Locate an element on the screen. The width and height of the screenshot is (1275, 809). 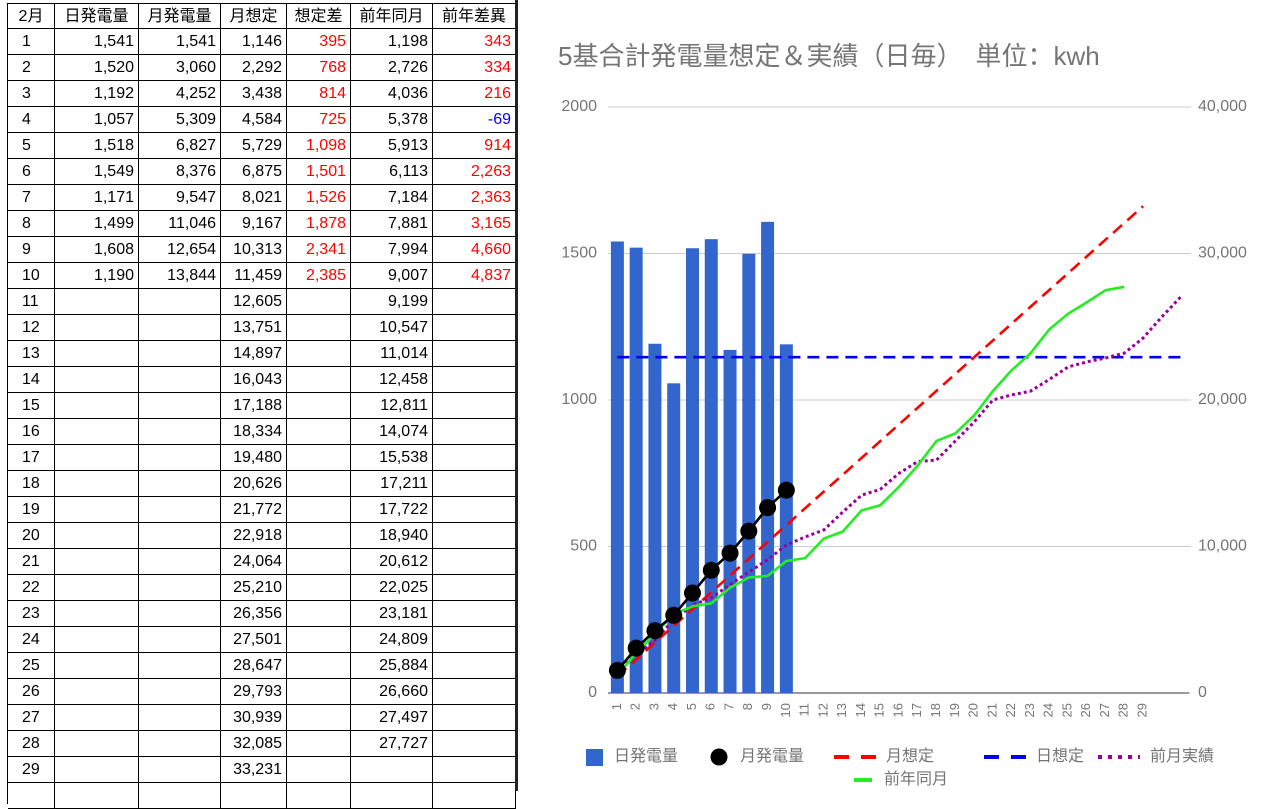
row-label: 6 is located at coordinates (31, 172).